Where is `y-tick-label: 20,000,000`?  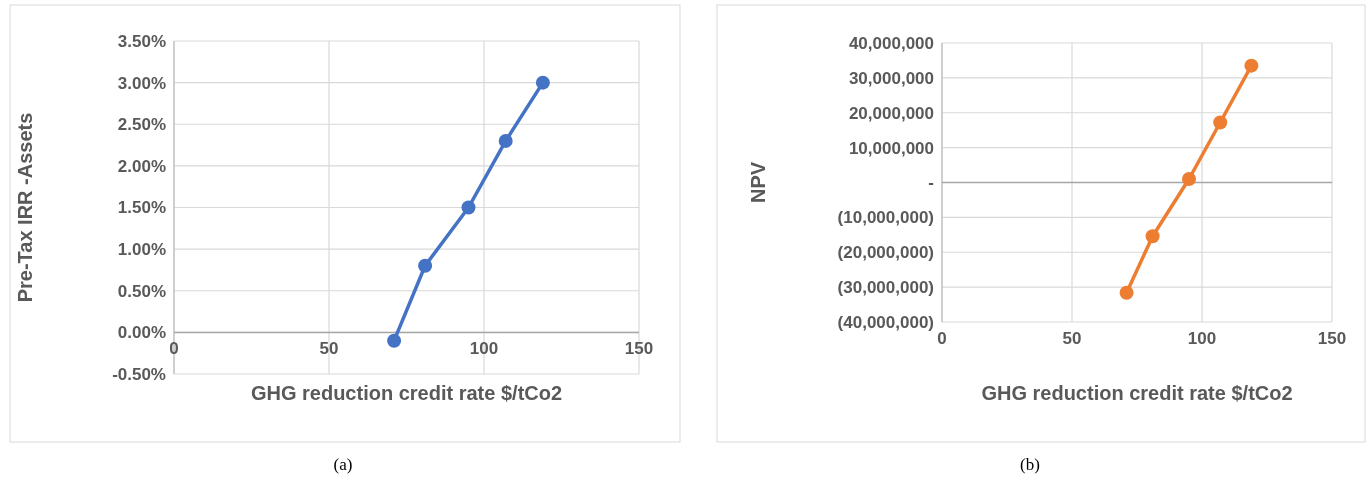 y-tick-label: 20,000,000 is located at coordinates (891, 113).